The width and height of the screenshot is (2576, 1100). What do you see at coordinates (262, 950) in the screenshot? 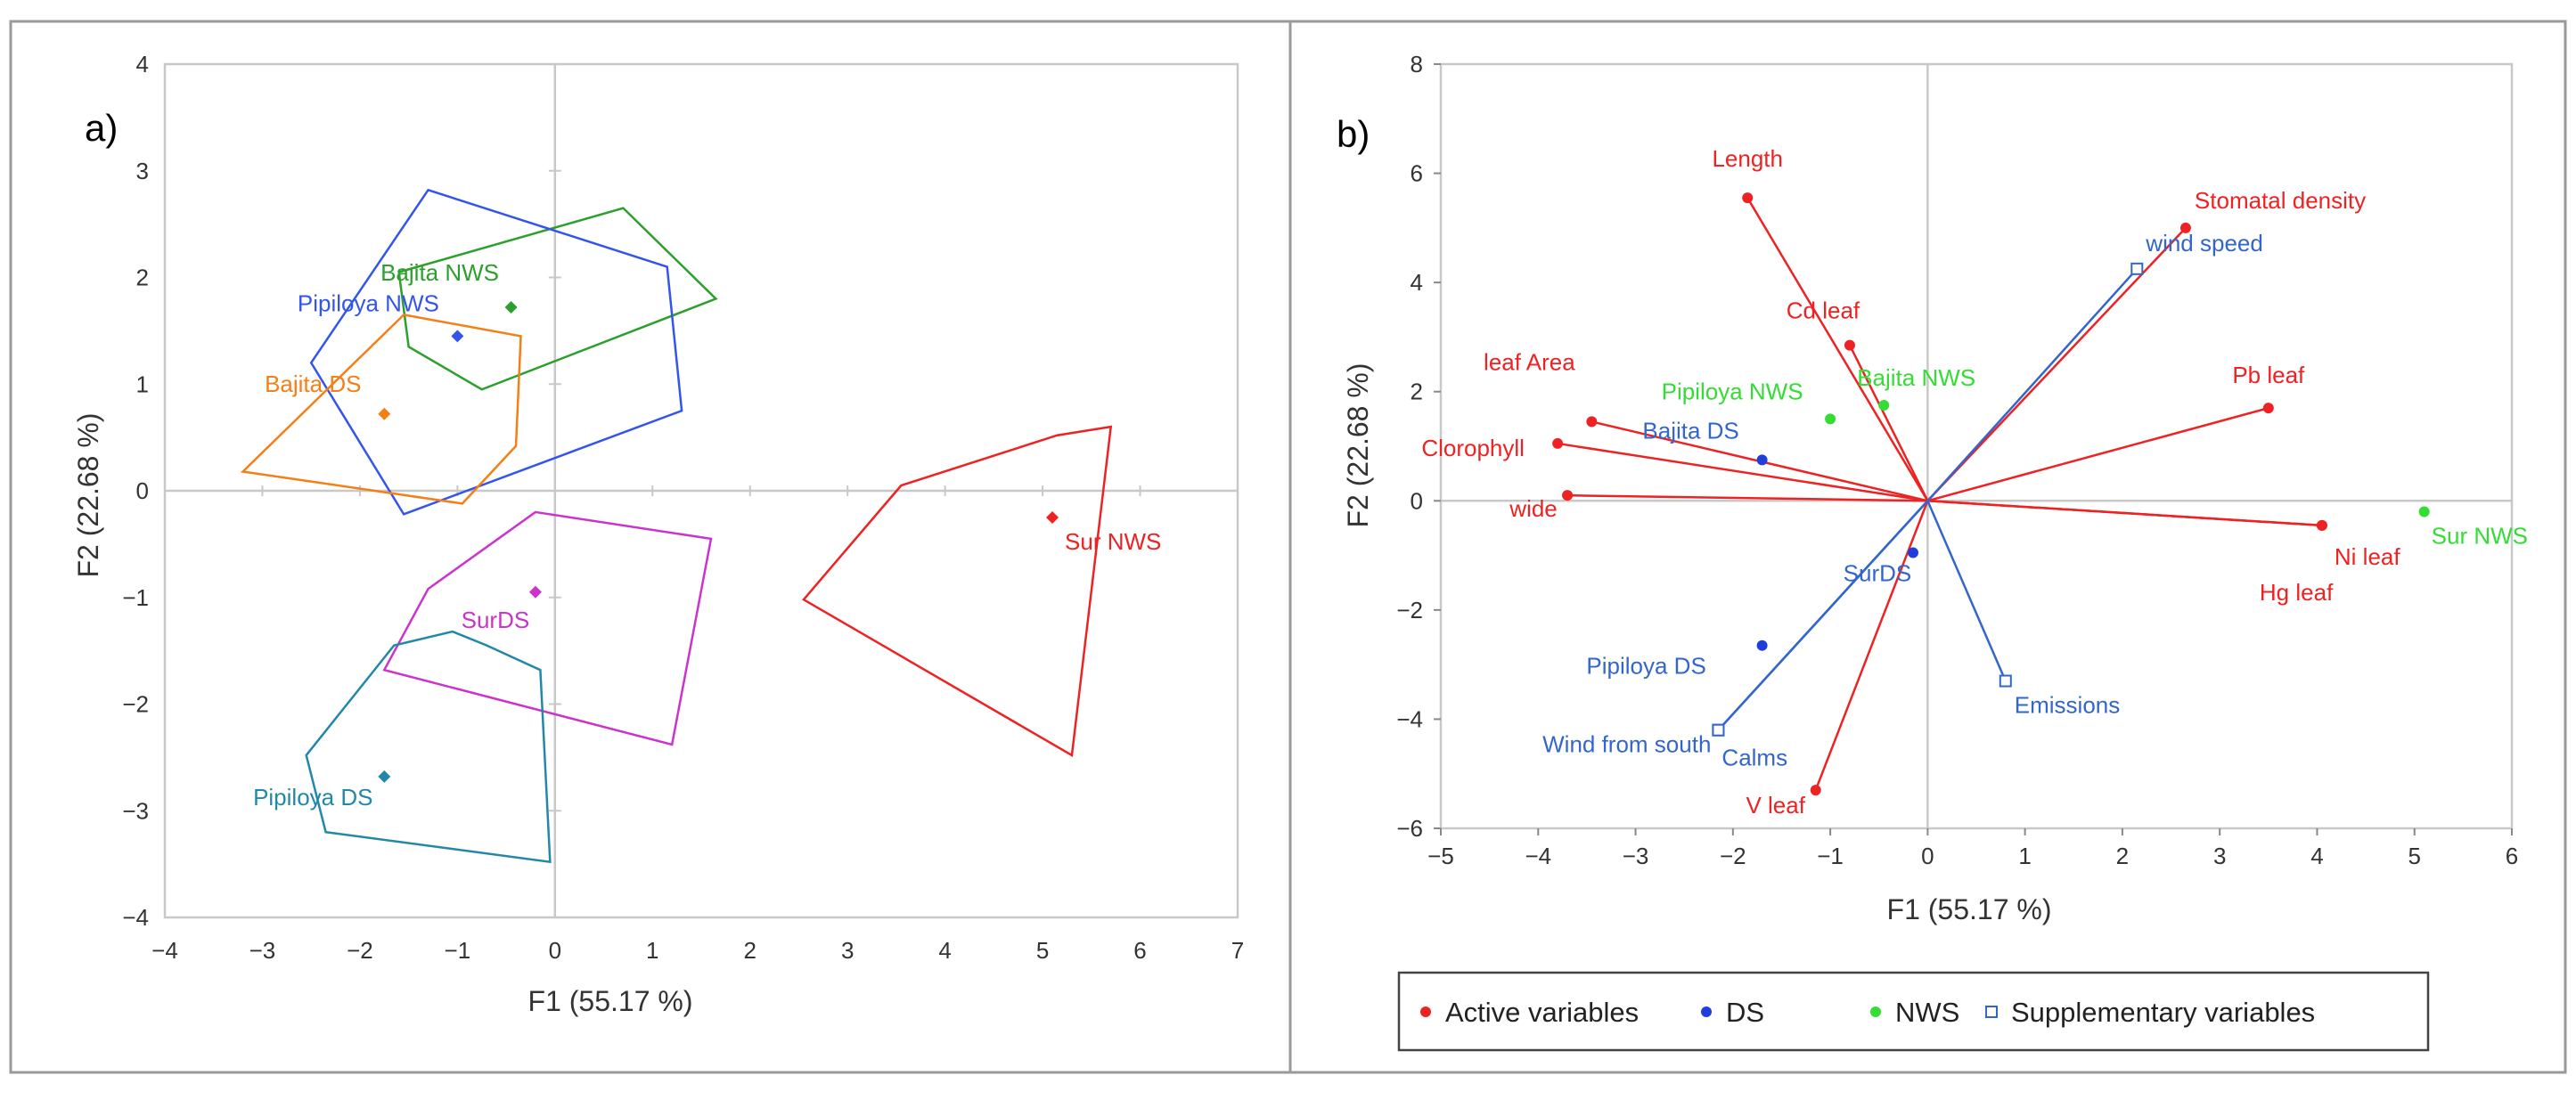
I see `panel-a-x-tick-label: −3` at bounding box center [262, 950].